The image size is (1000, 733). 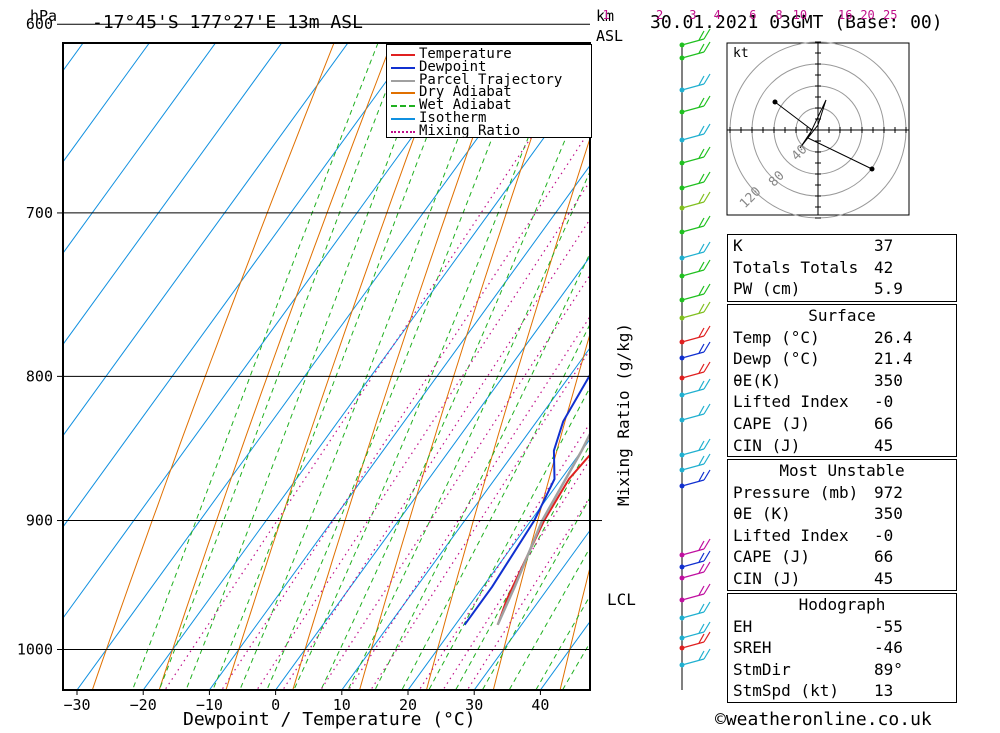 What do you see at coordinates (796, 492) in the screenshot?
I see `index-label: Pressure (mb)` at bounding box center [796, 492].